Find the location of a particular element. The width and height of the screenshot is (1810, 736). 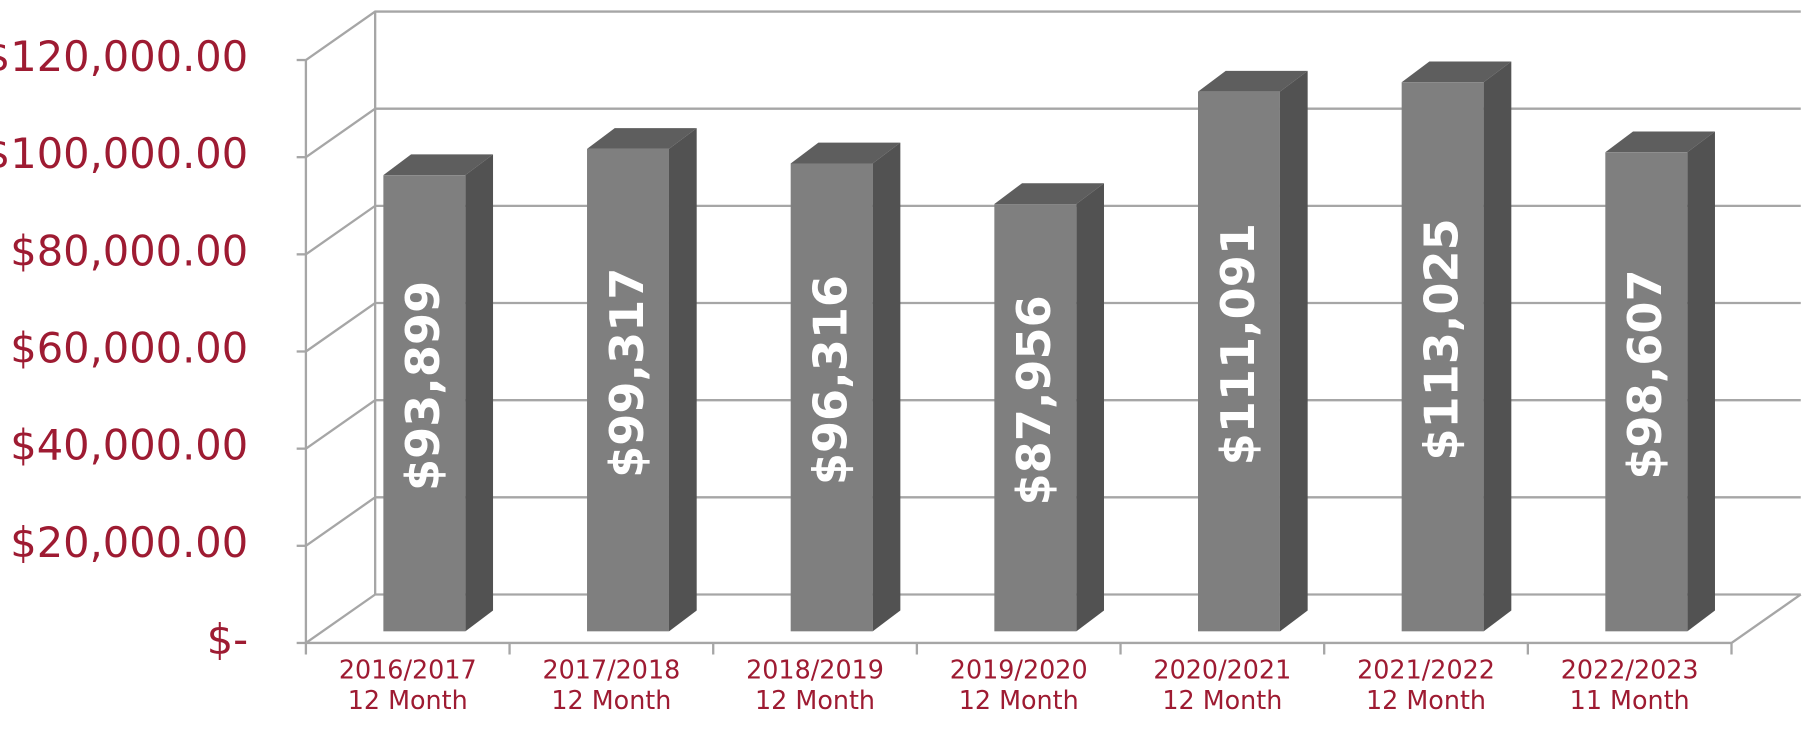

data-label: $87,956 is located at coordinates (1034, 400).